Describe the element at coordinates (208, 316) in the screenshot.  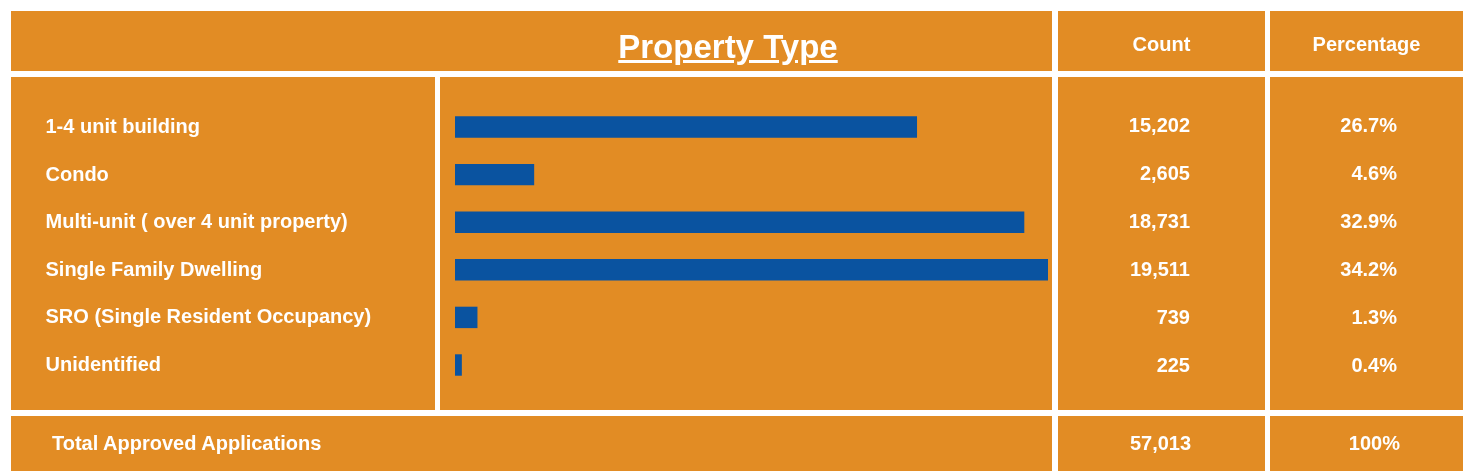
I see `y-tick-label: SRO (Single Resident Occupancy)` at that location.